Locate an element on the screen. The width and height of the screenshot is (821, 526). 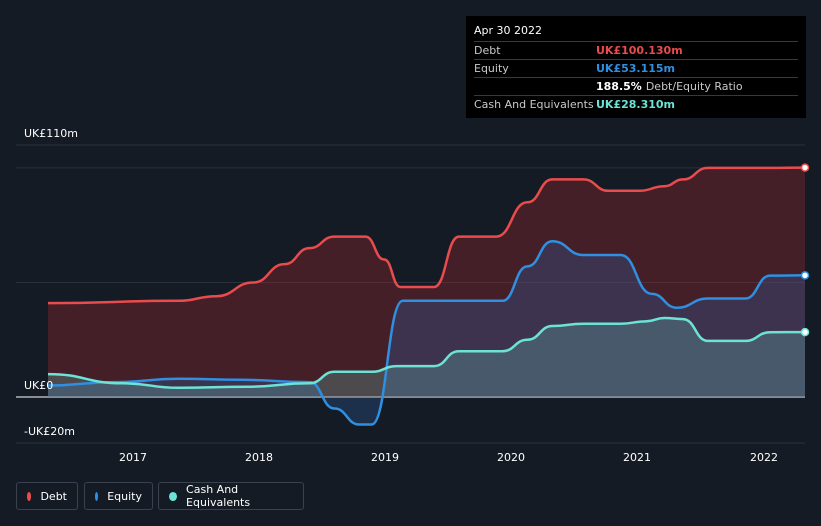
x-tick-label: 2022 is located at coordinates (764, 457).